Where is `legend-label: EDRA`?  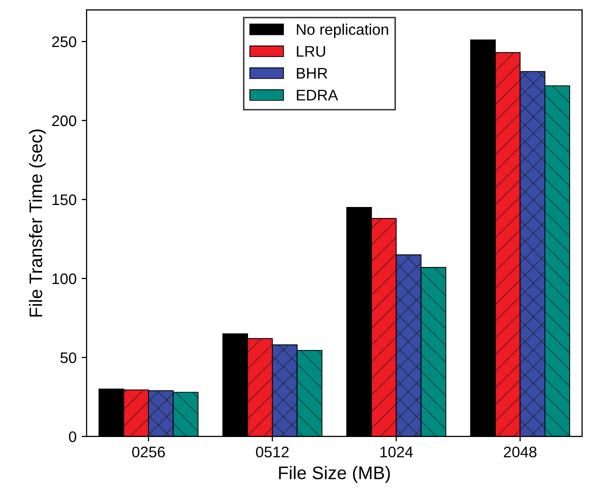
legend-label: EDRA is located at coordinates (317, 95).